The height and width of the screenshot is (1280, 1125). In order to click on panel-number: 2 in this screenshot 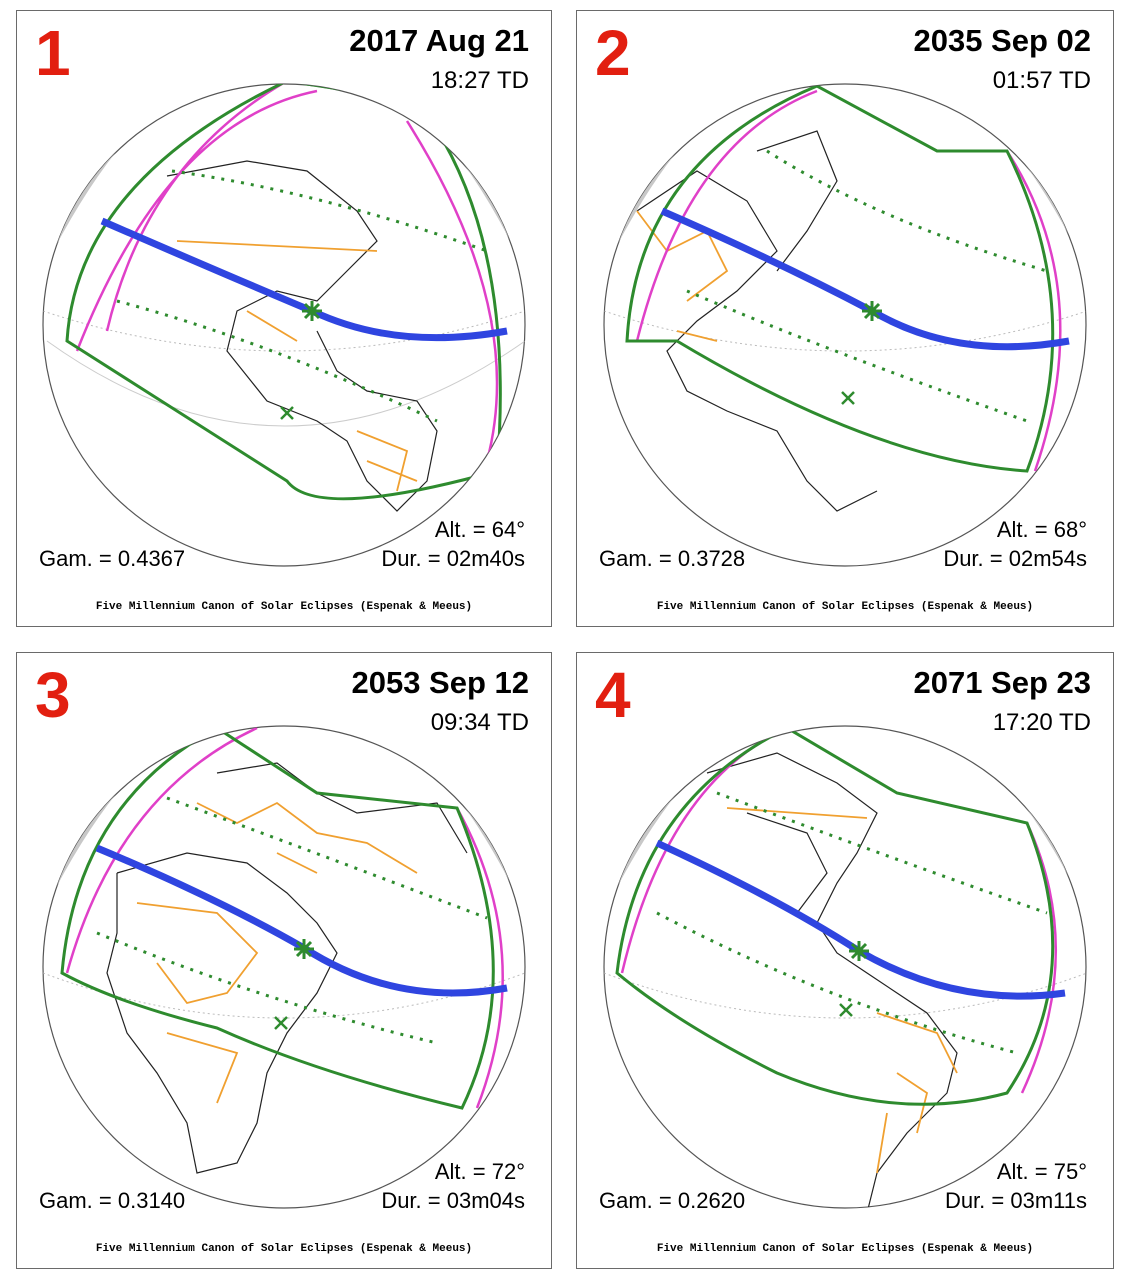, I will do `click(613, 53)`.